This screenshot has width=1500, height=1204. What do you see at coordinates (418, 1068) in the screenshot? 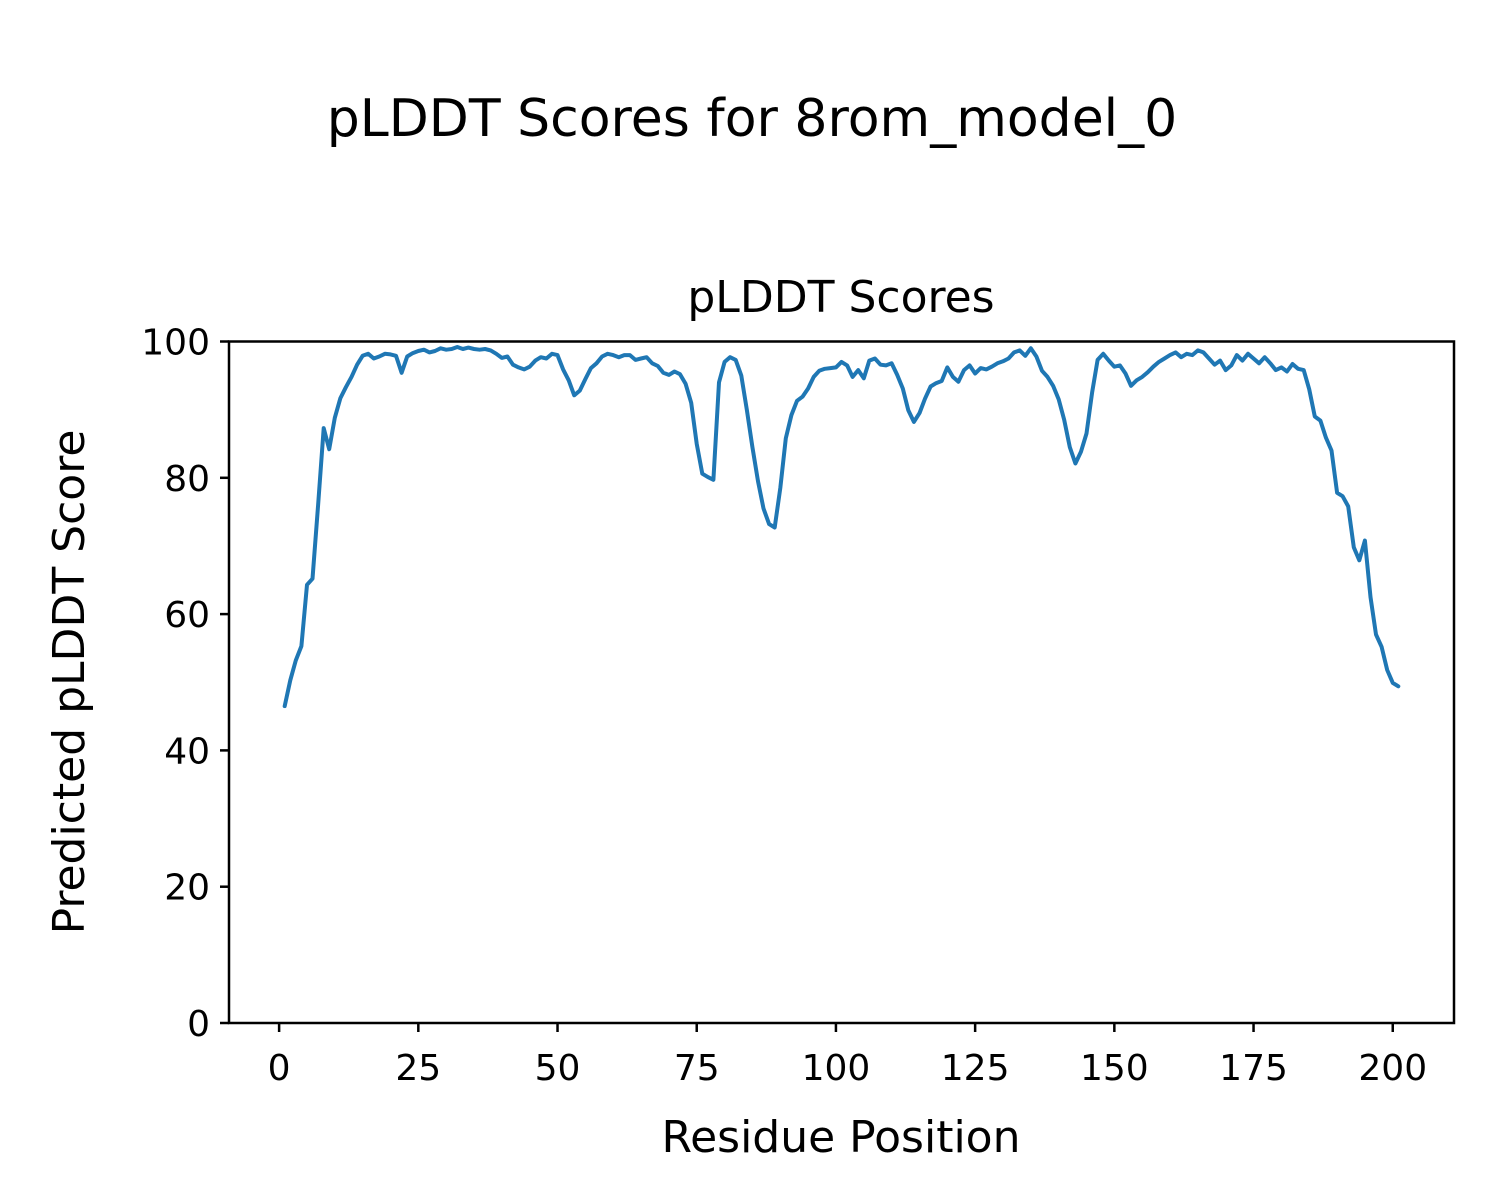
I see `x-tick-label: 25` at bounding box center [418, 1068].